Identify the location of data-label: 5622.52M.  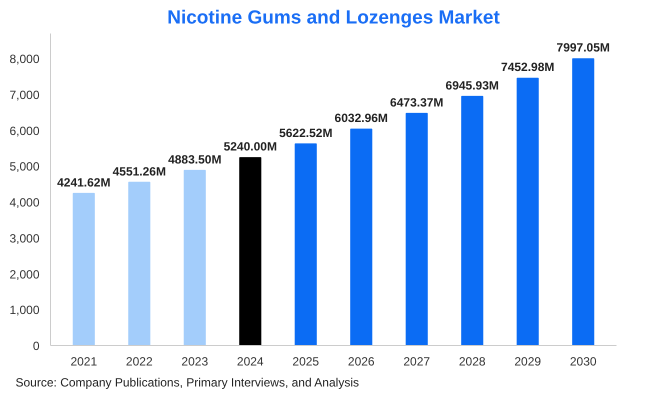
(305, 133).